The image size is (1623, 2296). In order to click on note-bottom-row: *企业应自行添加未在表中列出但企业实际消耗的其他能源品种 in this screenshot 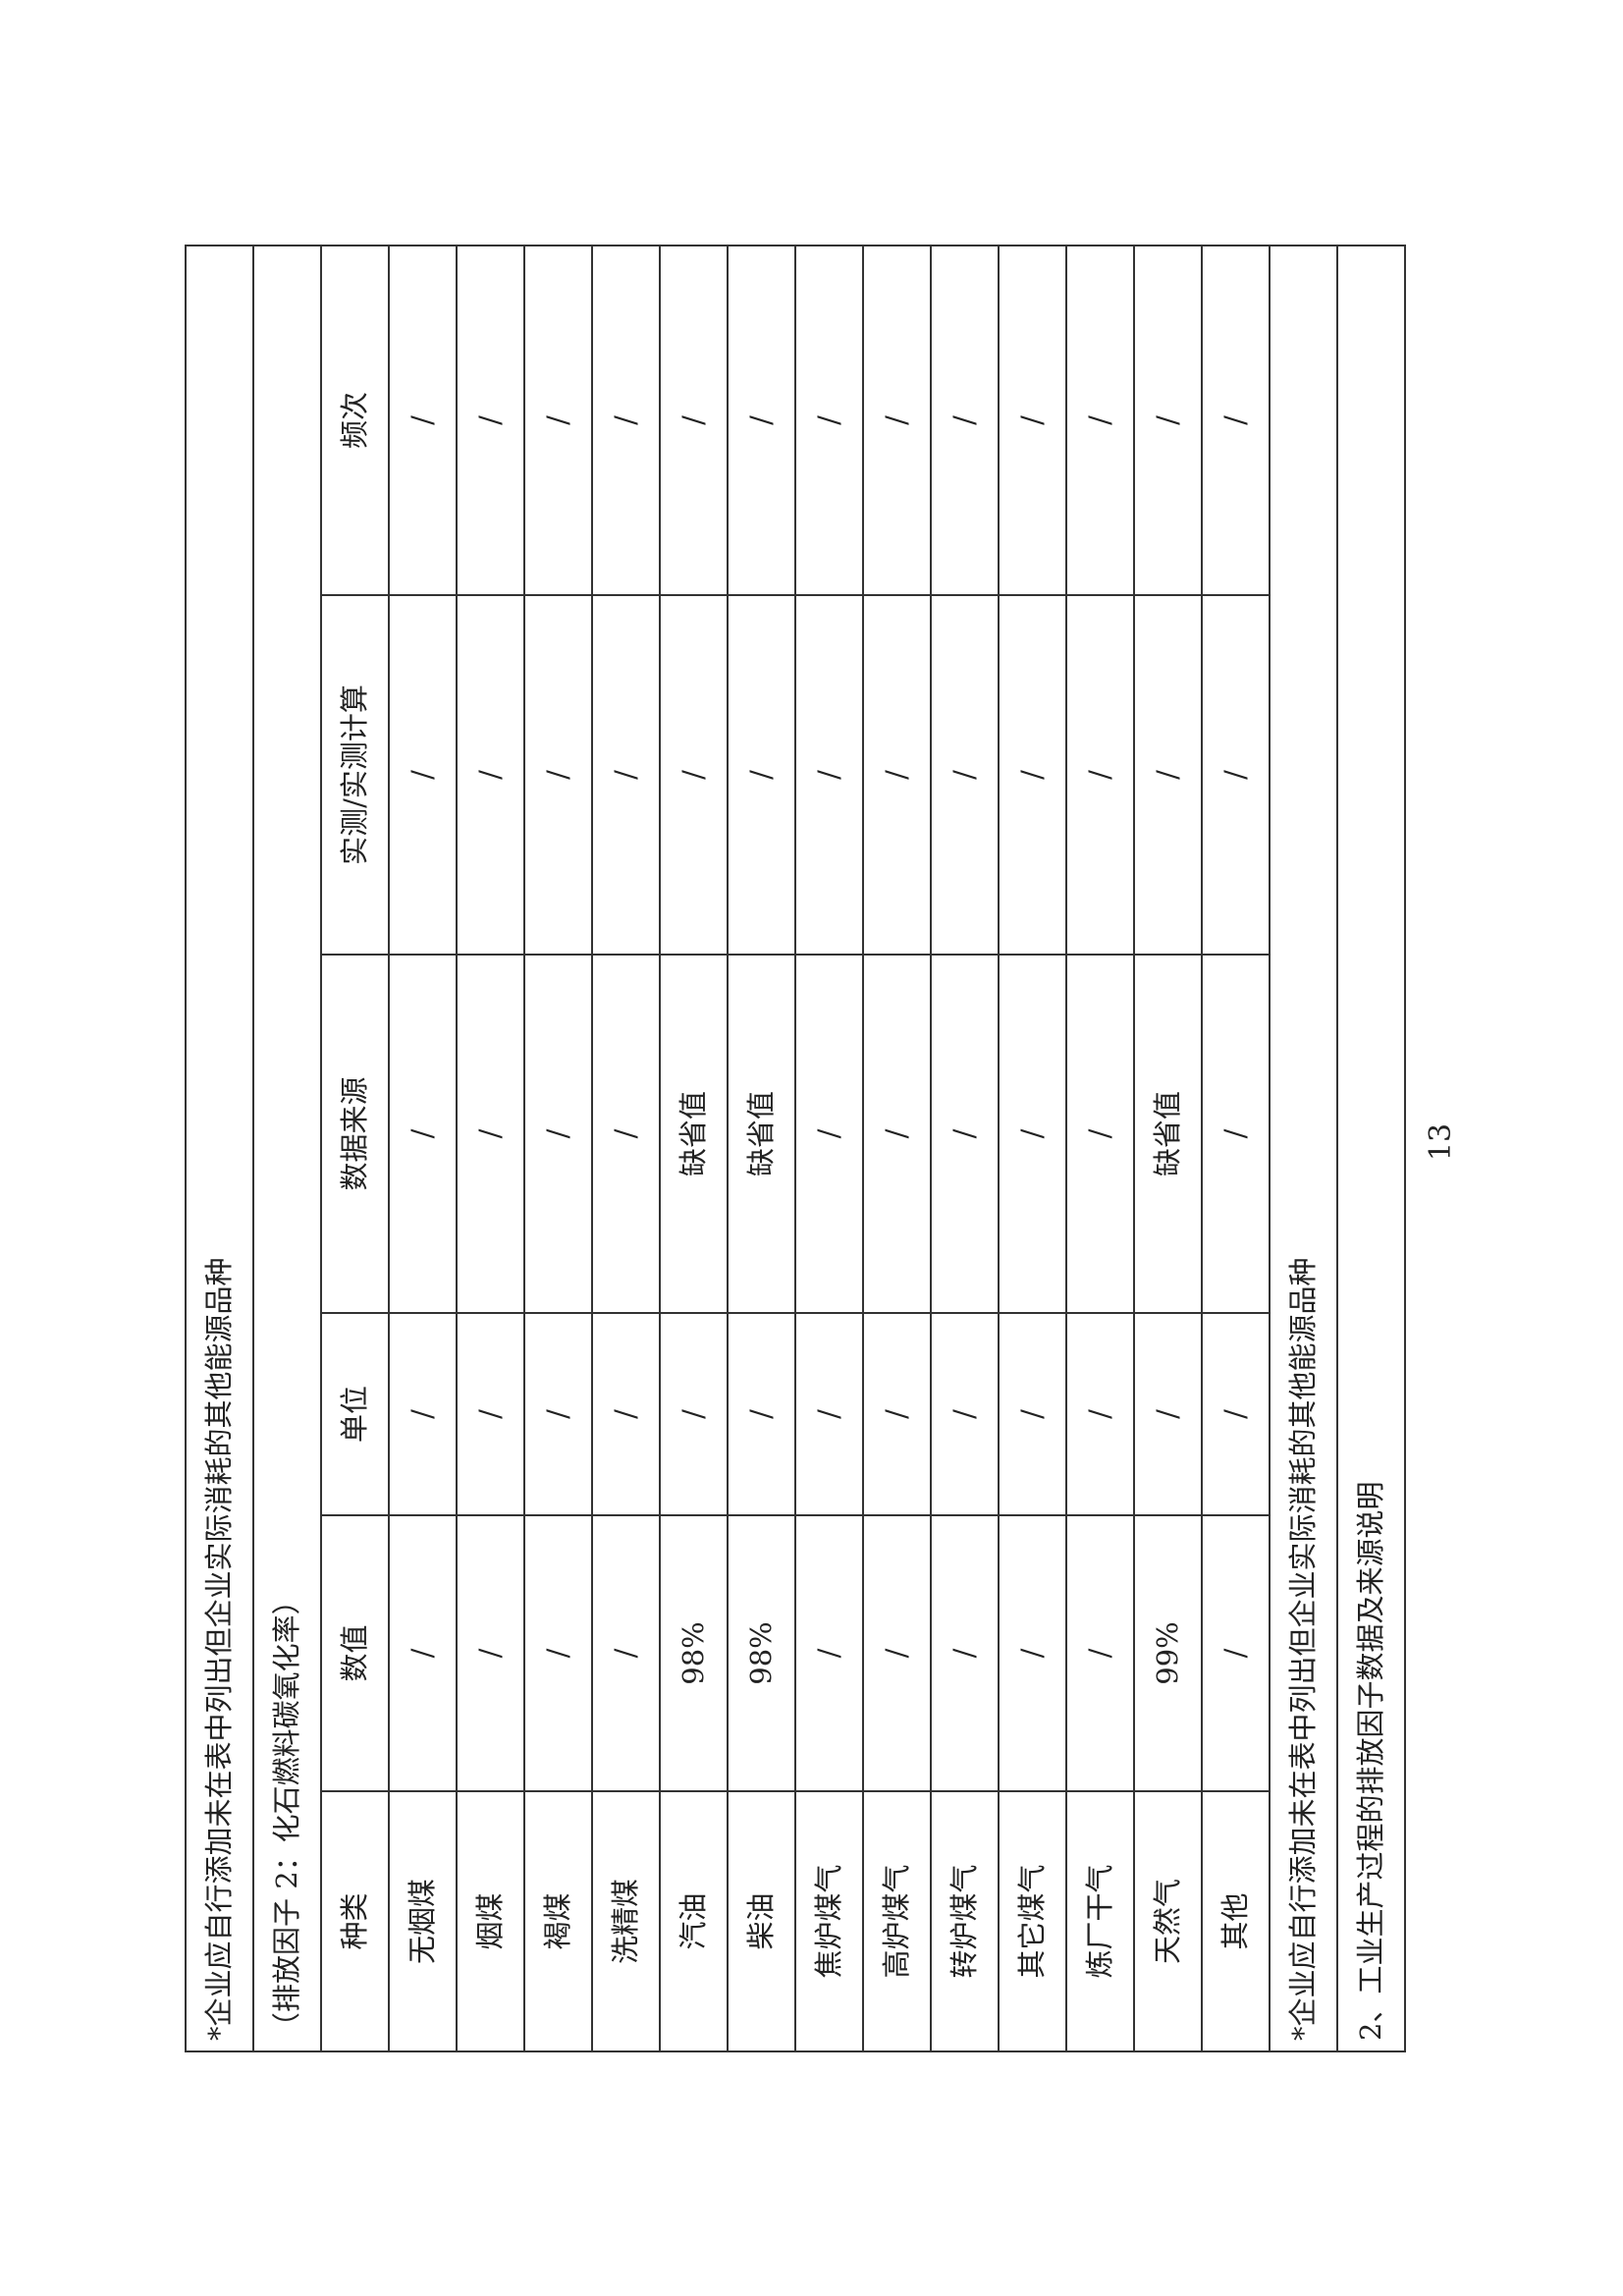, I will do `click(1304, 1148)`.